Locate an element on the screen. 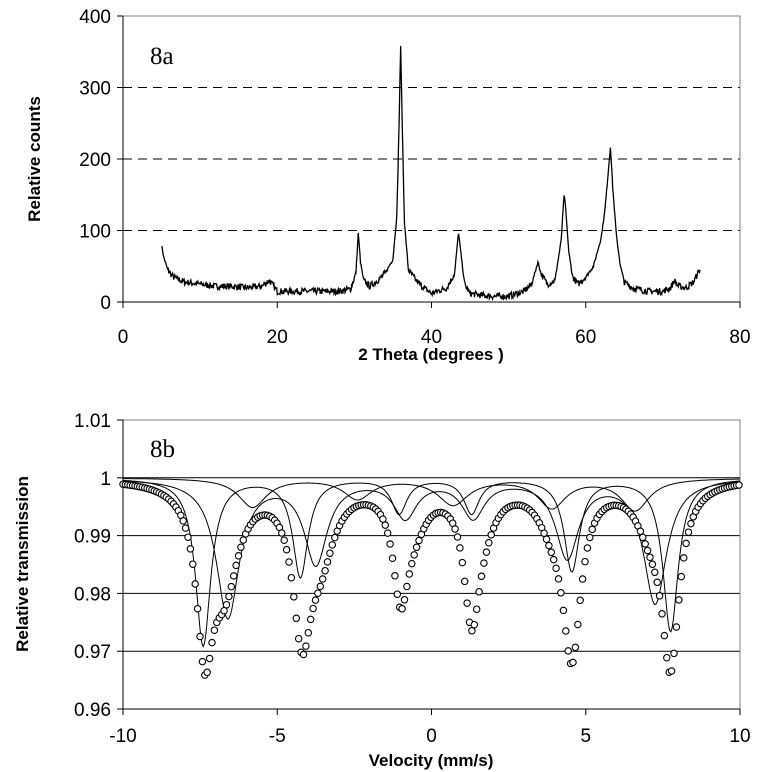 This screenshot has height=772, width=773. y-tick-label-8a: 200 is located at coordinates (95, 160).